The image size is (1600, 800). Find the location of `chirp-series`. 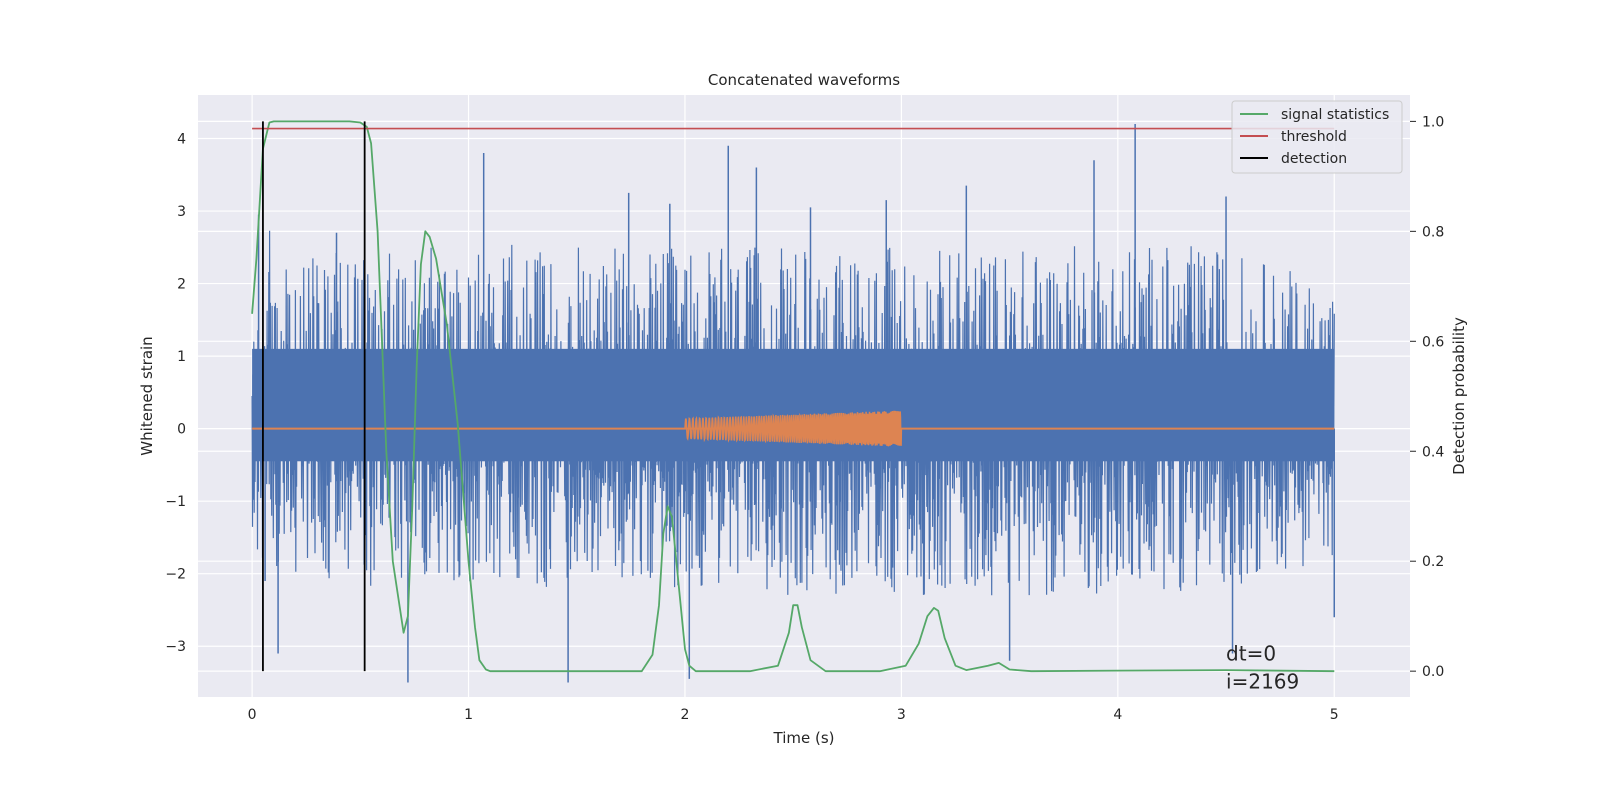

chirp-series is located at coordinates (793, 428).